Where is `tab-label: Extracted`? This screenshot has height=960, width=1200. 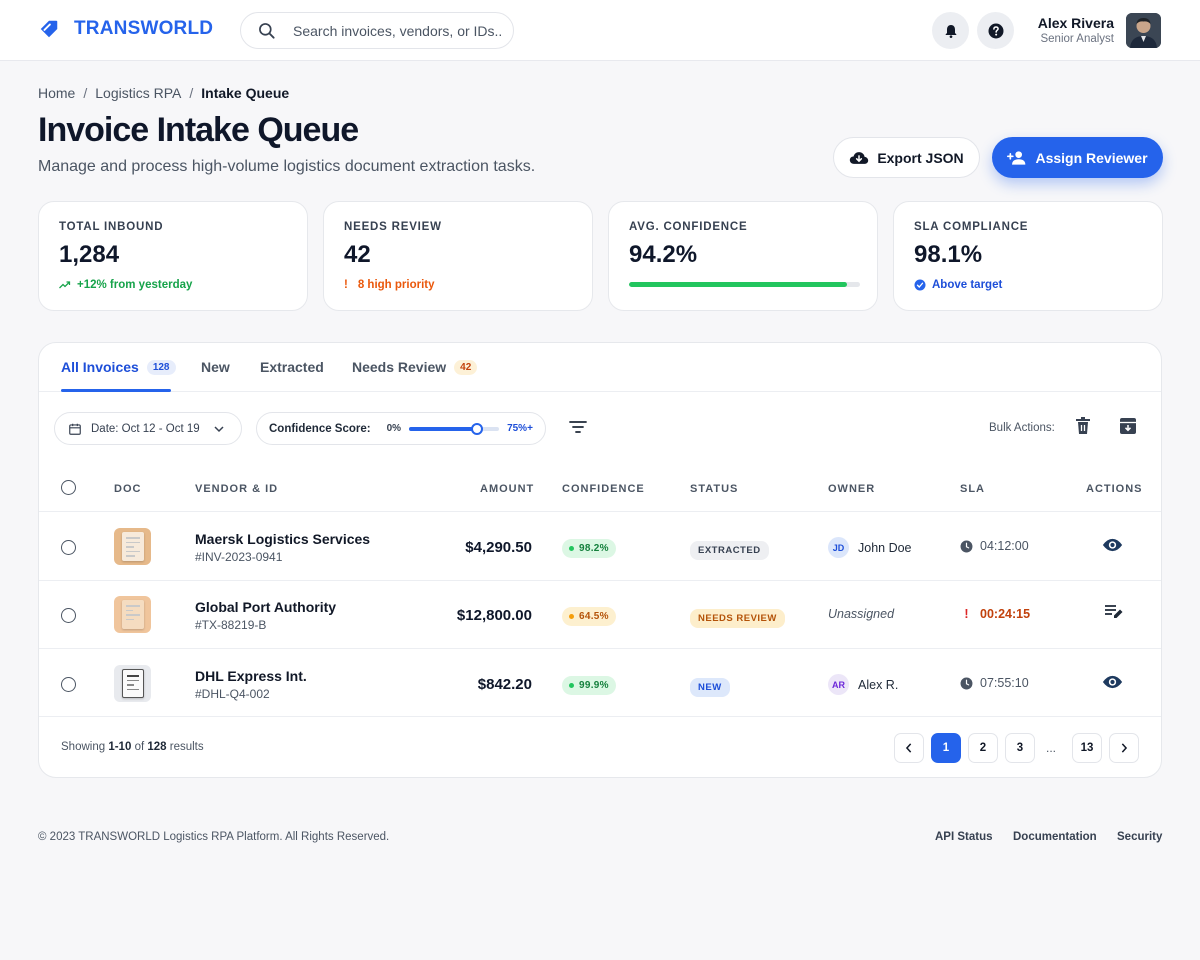
tab-label: Extracted is located at coordinates (292, 367).